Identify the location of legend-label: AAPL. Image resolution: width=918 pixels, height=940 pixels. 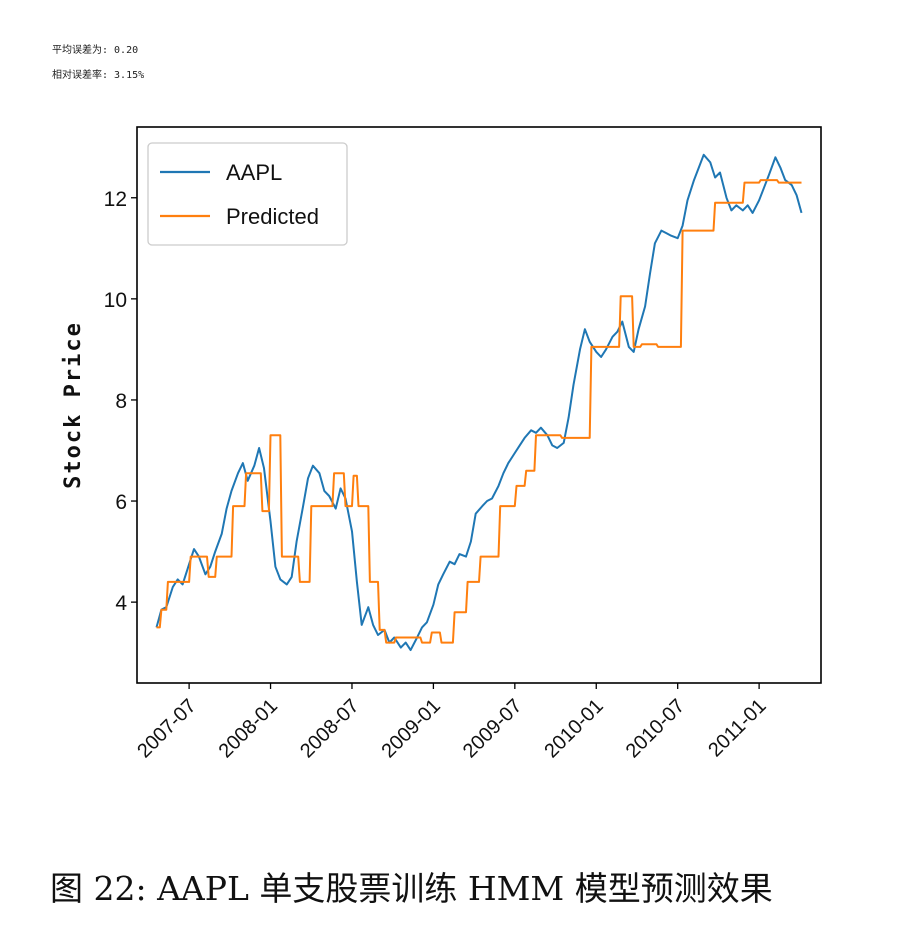
(254, 172).